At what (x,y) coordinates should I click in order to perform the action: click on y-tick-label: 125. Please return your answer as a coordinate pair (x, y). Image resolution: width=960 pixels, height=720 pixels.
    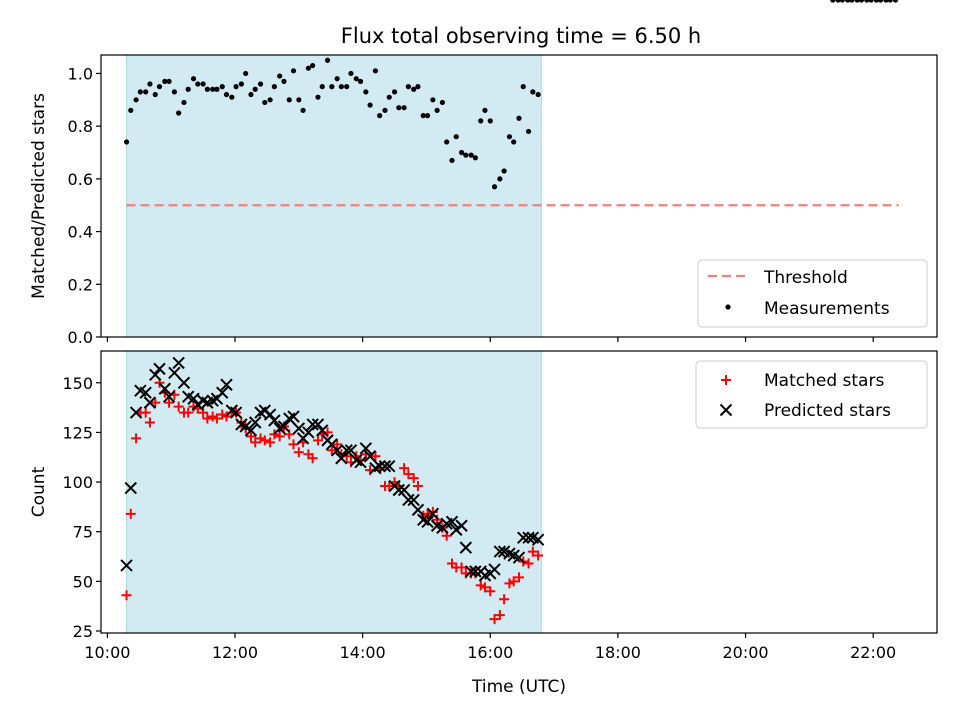
    Looking at the image, I should click on (77, 432).